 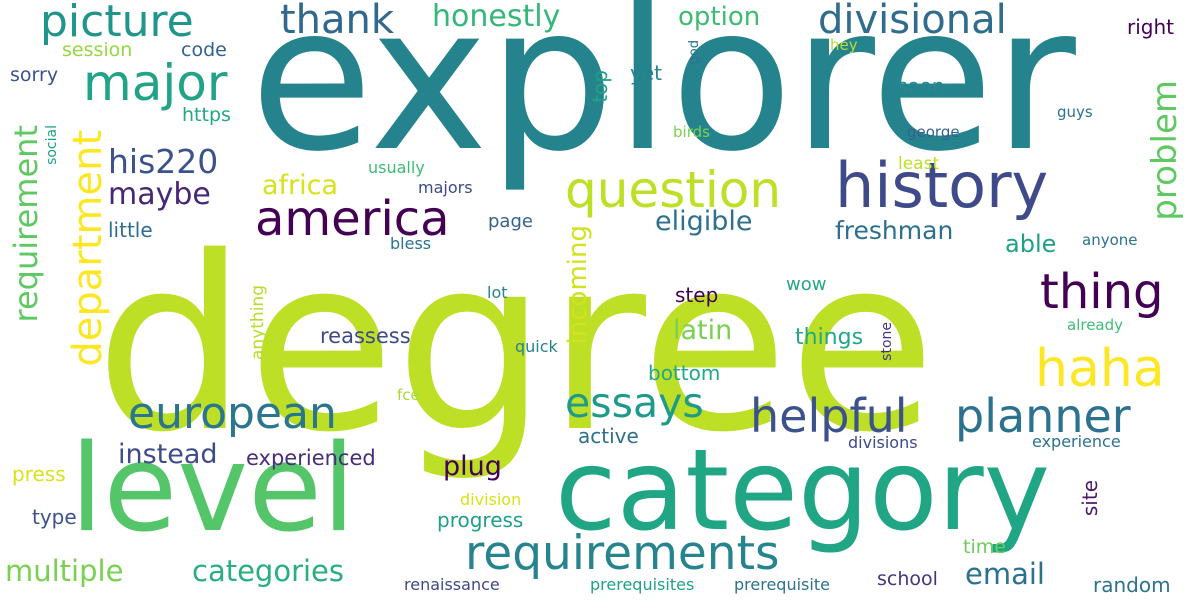 I want to click on word: experience, so click(x=1076, y=441).